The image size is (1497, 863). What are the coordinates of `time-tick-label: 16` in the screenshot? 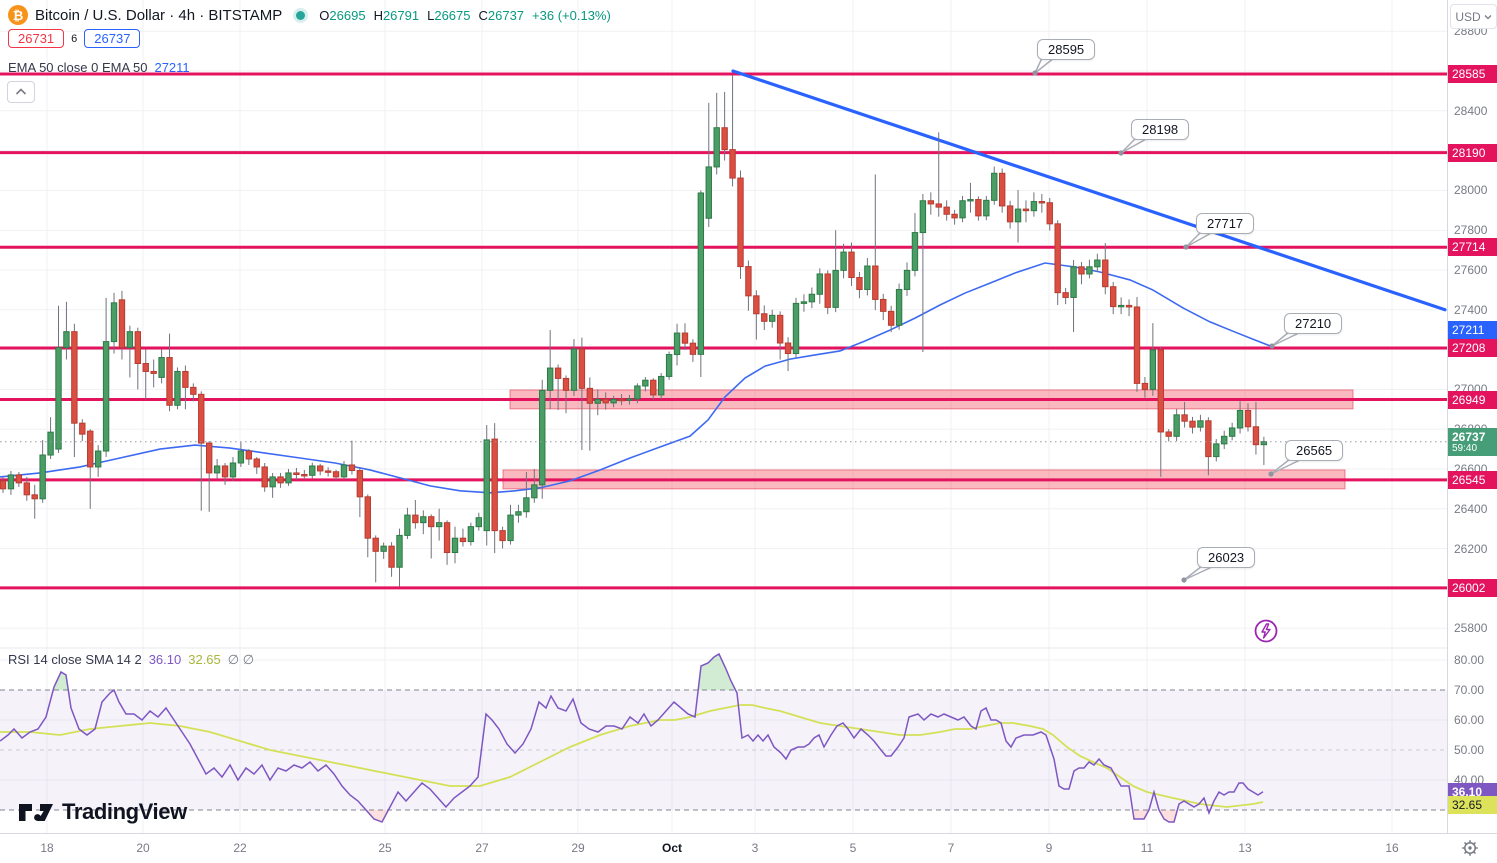 It's located at (1392, 848).